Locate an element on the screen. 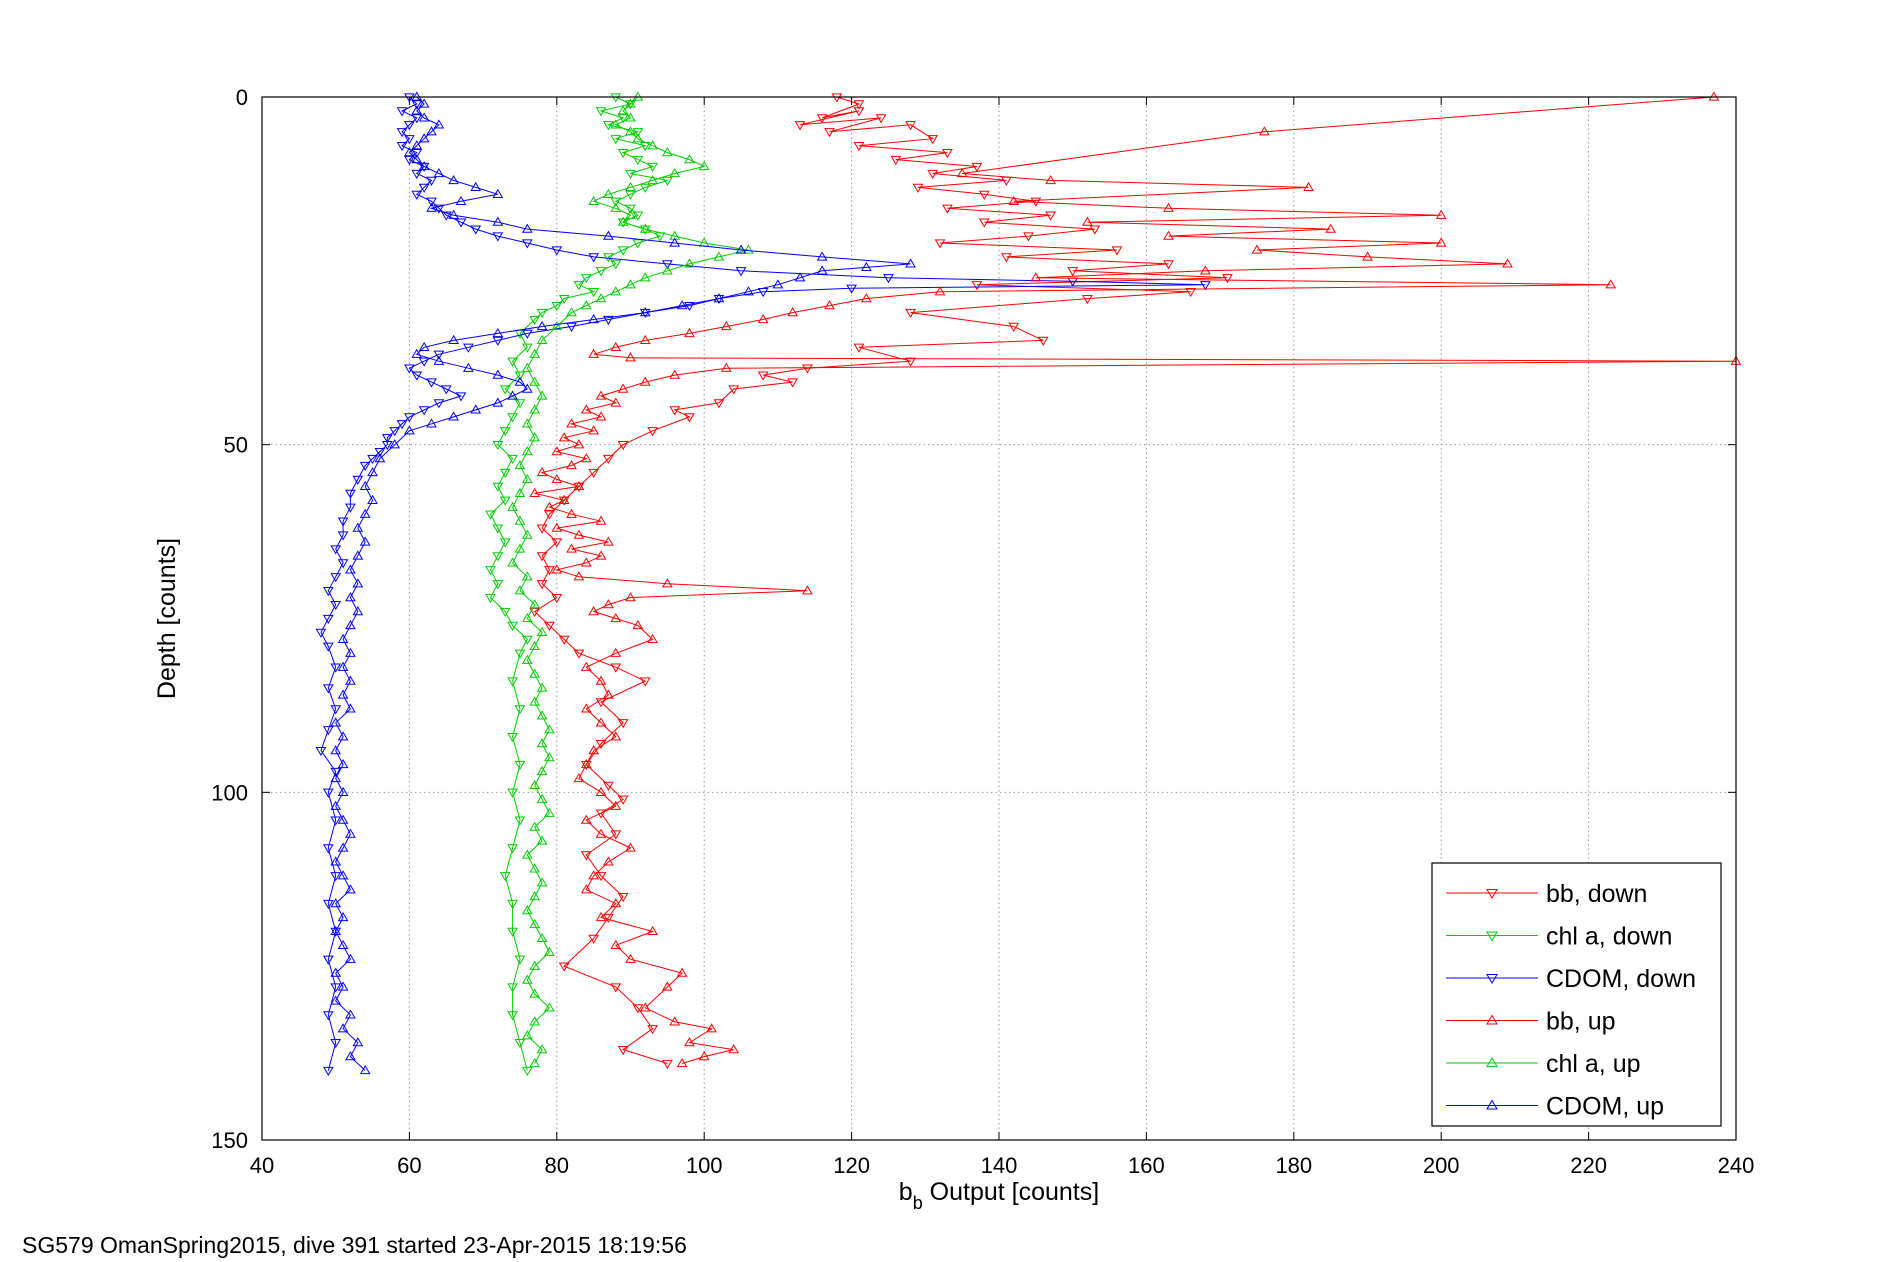 The height and width of the screenshot is (1262, 1891). x-tick-label: 200 is located at coordinates (1441, 1165).